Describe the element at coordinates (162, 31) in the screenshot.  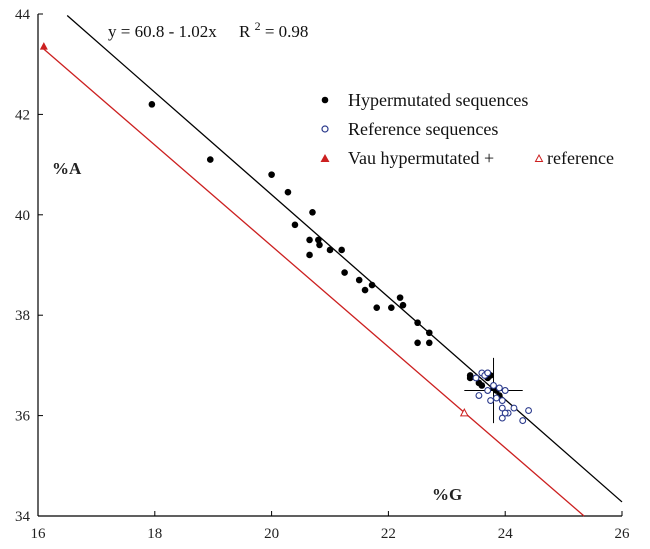
I see `equation-text: y = 60.8 - 1.02x` at that location.